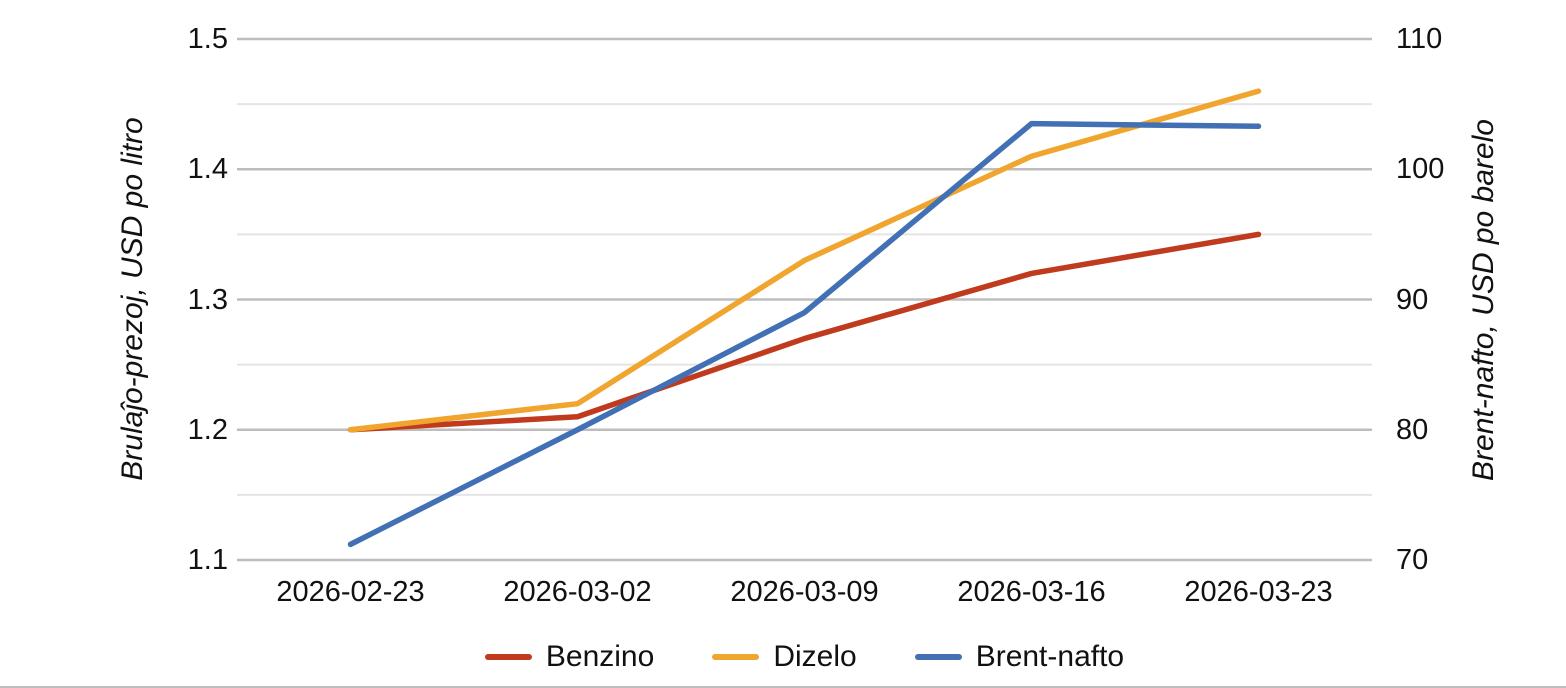  What do you see at coordinates (600, 656) in the screenshot?
I see `legend-label: Benzino` at bounding box center [600, 656].